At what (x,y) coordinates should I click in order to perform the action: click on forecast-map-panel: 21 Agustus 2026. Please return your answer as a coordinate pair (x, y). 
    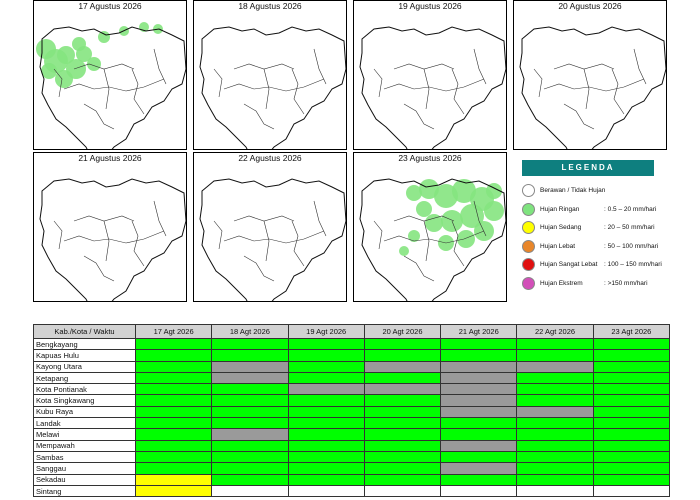
    Looking at the image, I should click on (110, 227).